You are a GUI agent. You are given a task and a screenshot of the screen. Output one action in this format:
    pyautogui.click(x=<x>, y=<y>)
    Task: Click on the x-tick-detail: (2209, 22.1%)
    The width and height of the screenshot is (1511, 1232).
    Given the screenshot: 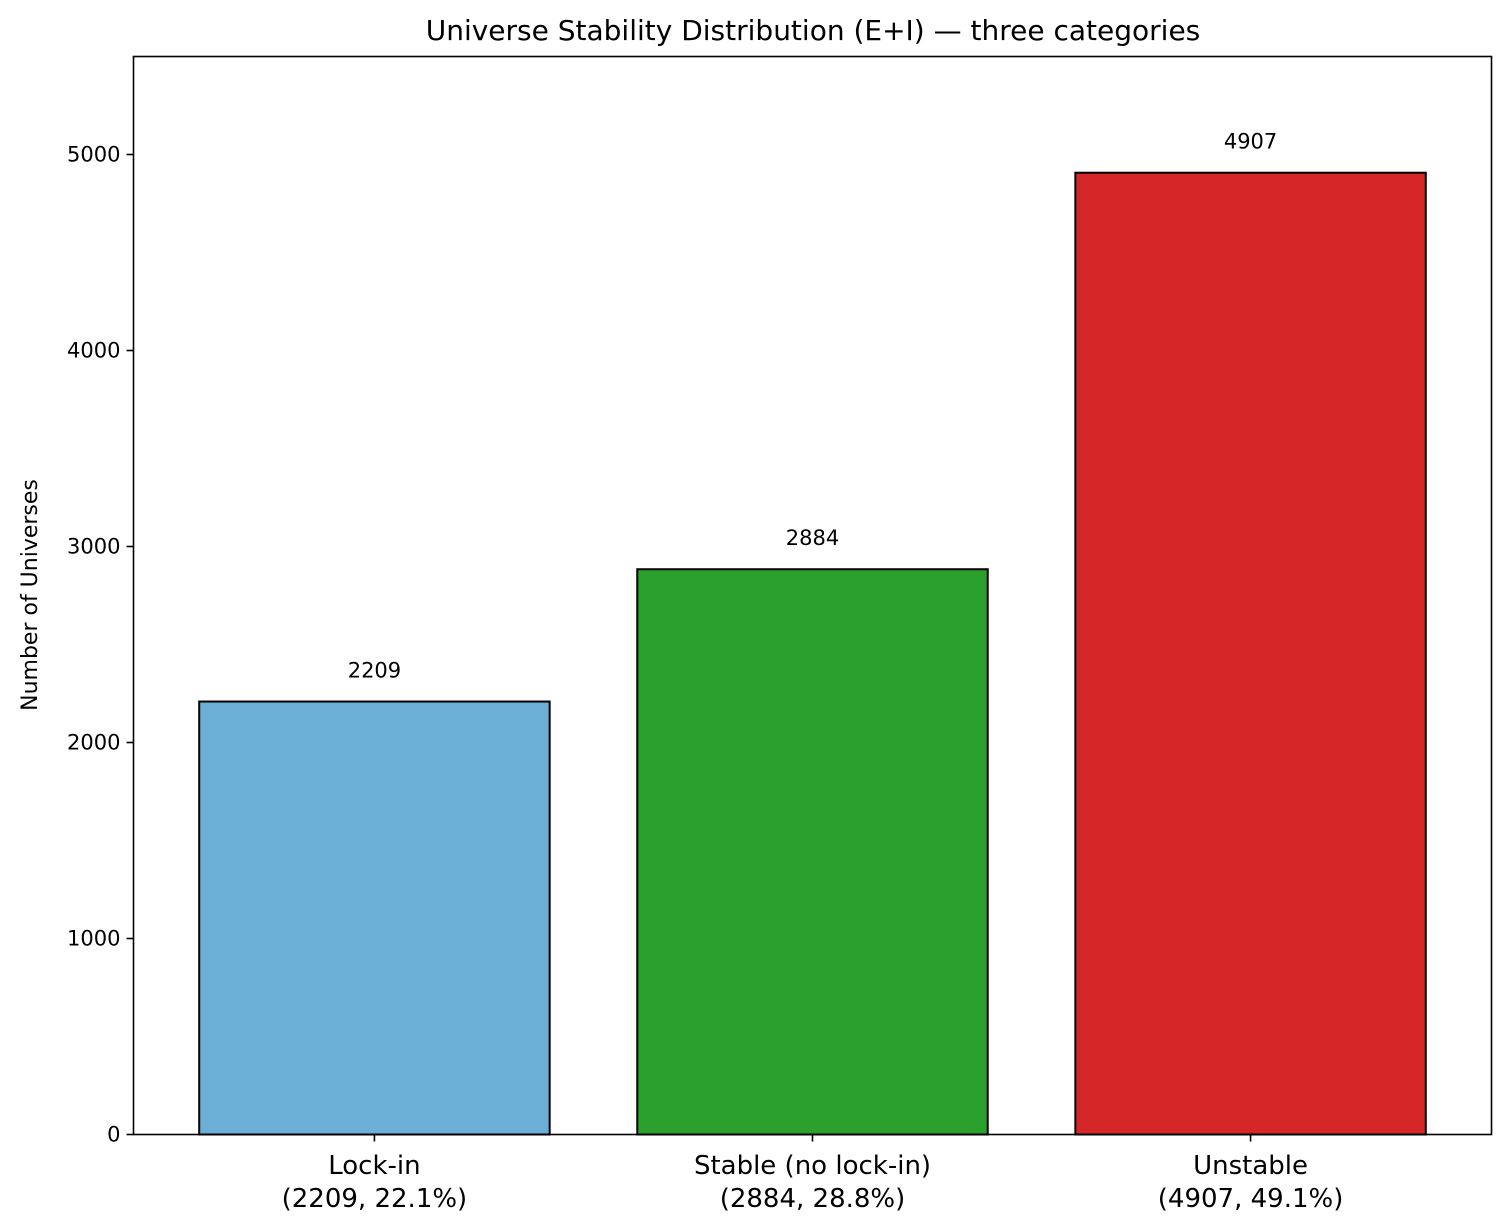 What is the action you would take?
    pyautogui.click(x=375, y=1199)
    